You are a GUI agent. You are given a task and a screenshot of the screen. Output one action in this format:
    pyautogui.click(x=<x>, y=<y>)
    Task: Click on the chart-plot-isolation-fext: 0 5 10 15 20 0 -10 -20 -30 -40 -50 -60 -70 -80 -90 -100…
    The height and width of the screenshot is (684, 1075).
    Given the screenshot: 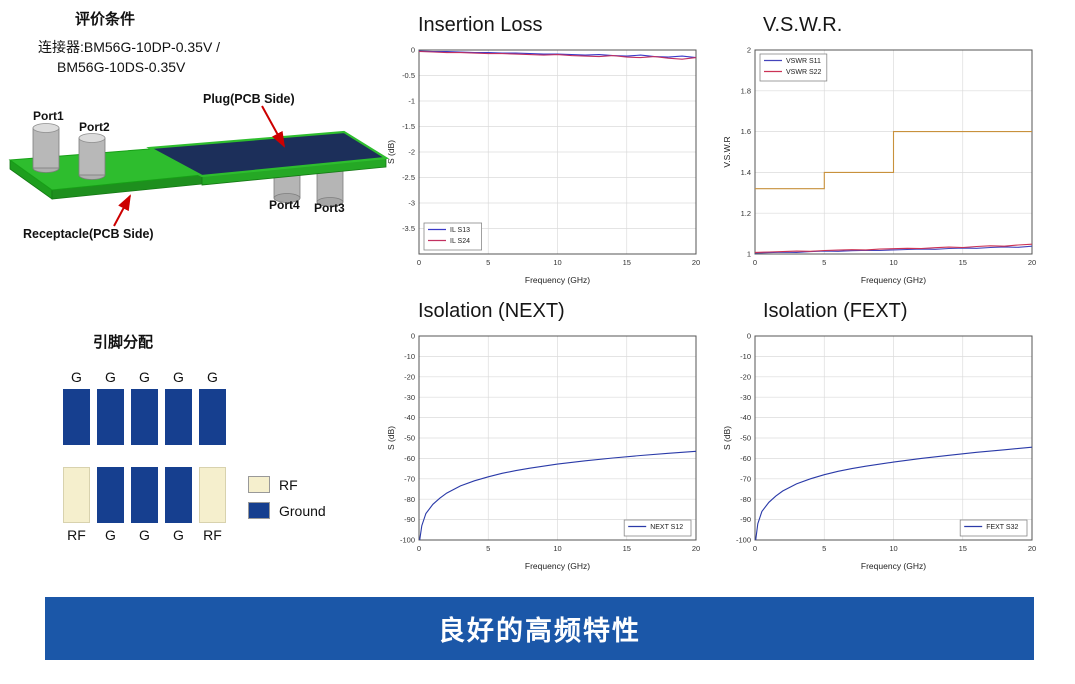 What is the action you would take?
    pyautogui.click(x=882, y=454)
    